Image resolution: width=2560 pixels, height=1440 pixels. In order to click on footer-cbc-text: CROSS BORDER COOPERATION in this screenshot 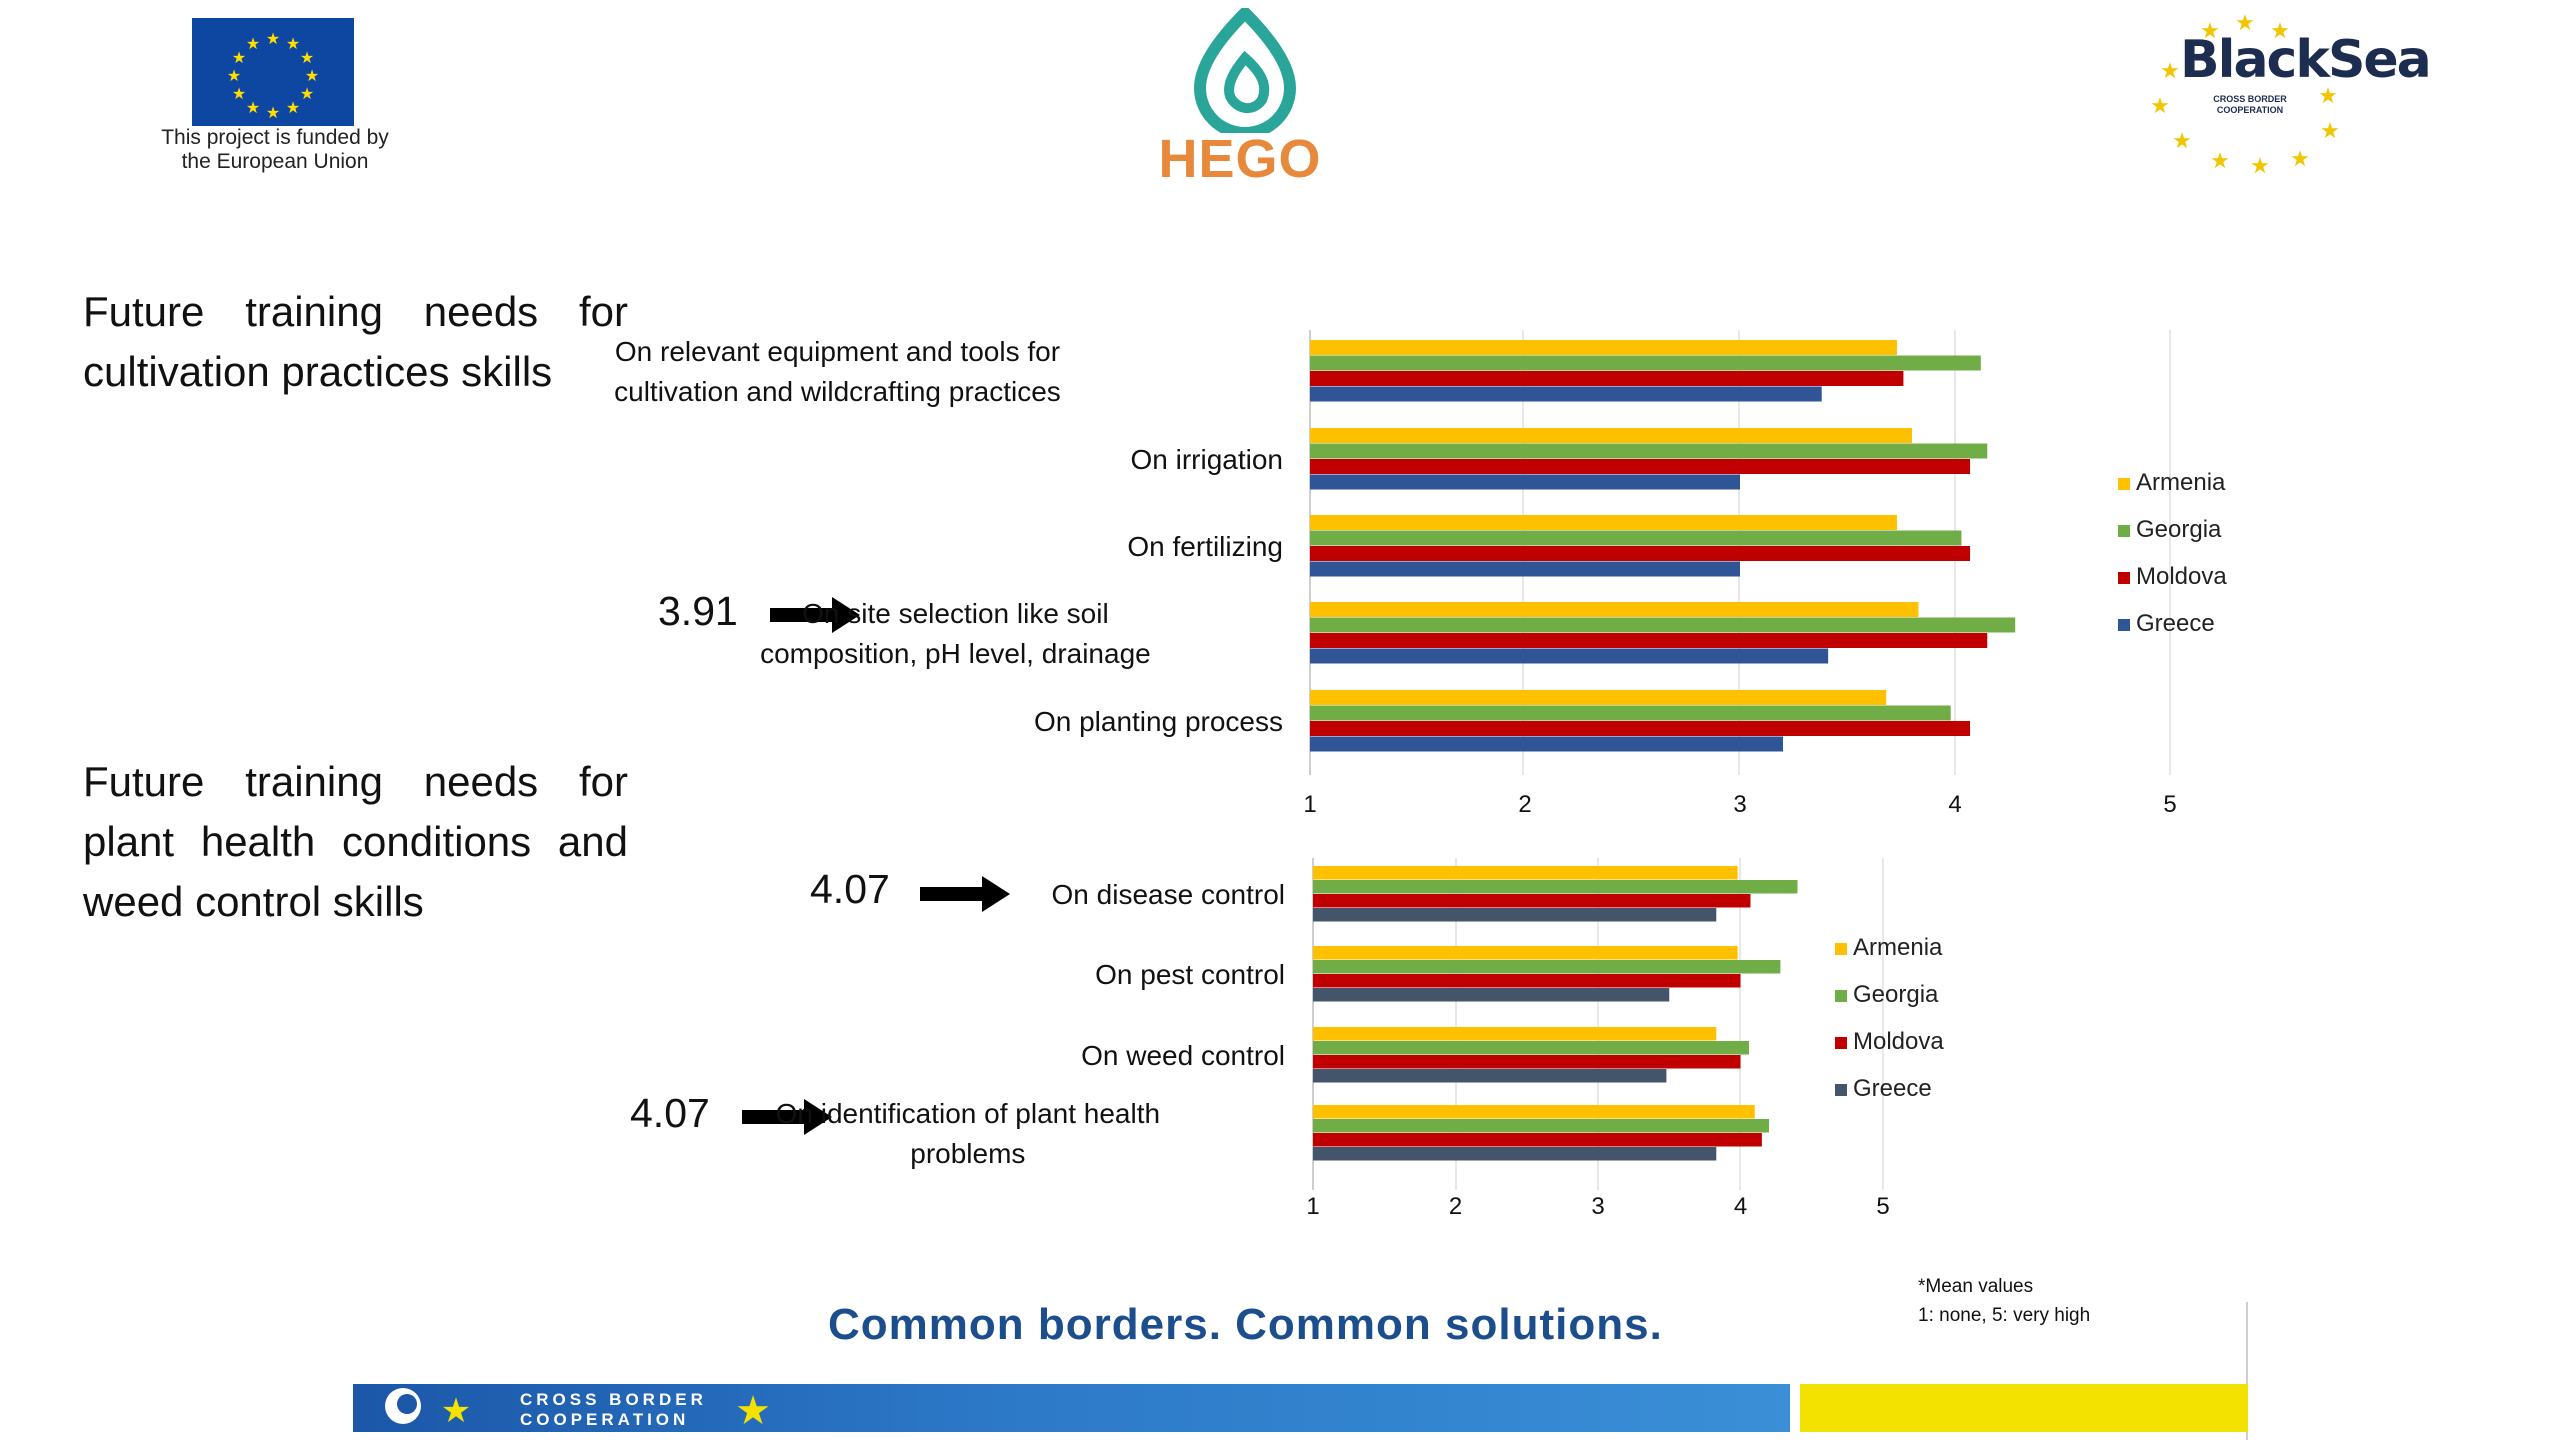, I will do `click(613, 1410)`.